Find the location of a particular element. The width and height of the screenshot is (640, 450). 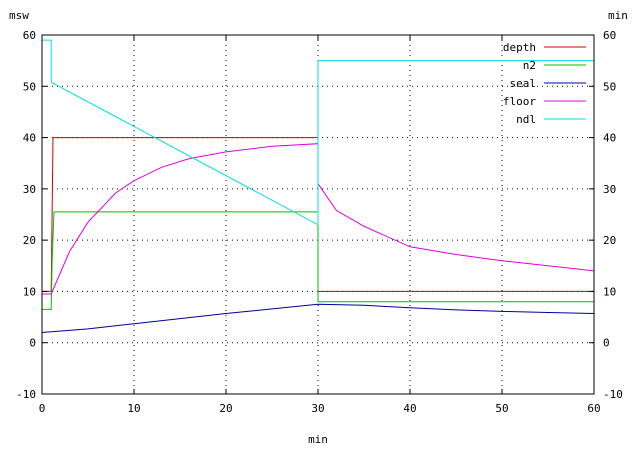

y-tick-label-right: 0 is located at coordinates (606, 343).